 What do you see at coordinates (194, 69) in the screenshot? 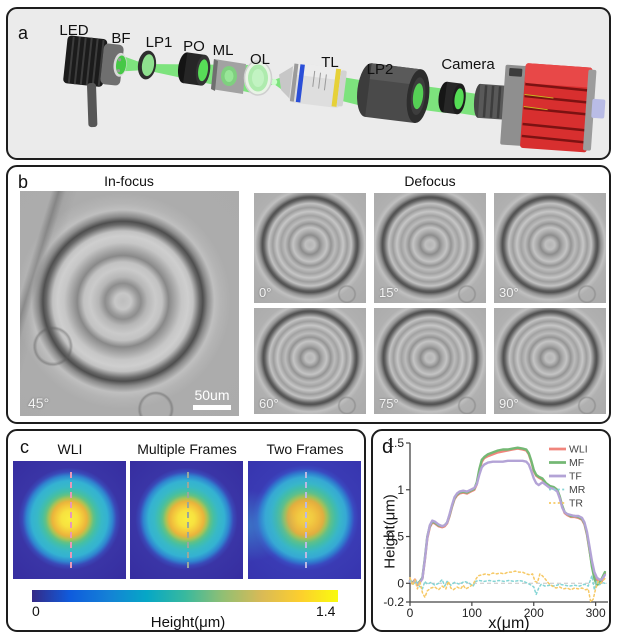
I see `lp1-polarizer-graphic` at bounding box center [194, 69].